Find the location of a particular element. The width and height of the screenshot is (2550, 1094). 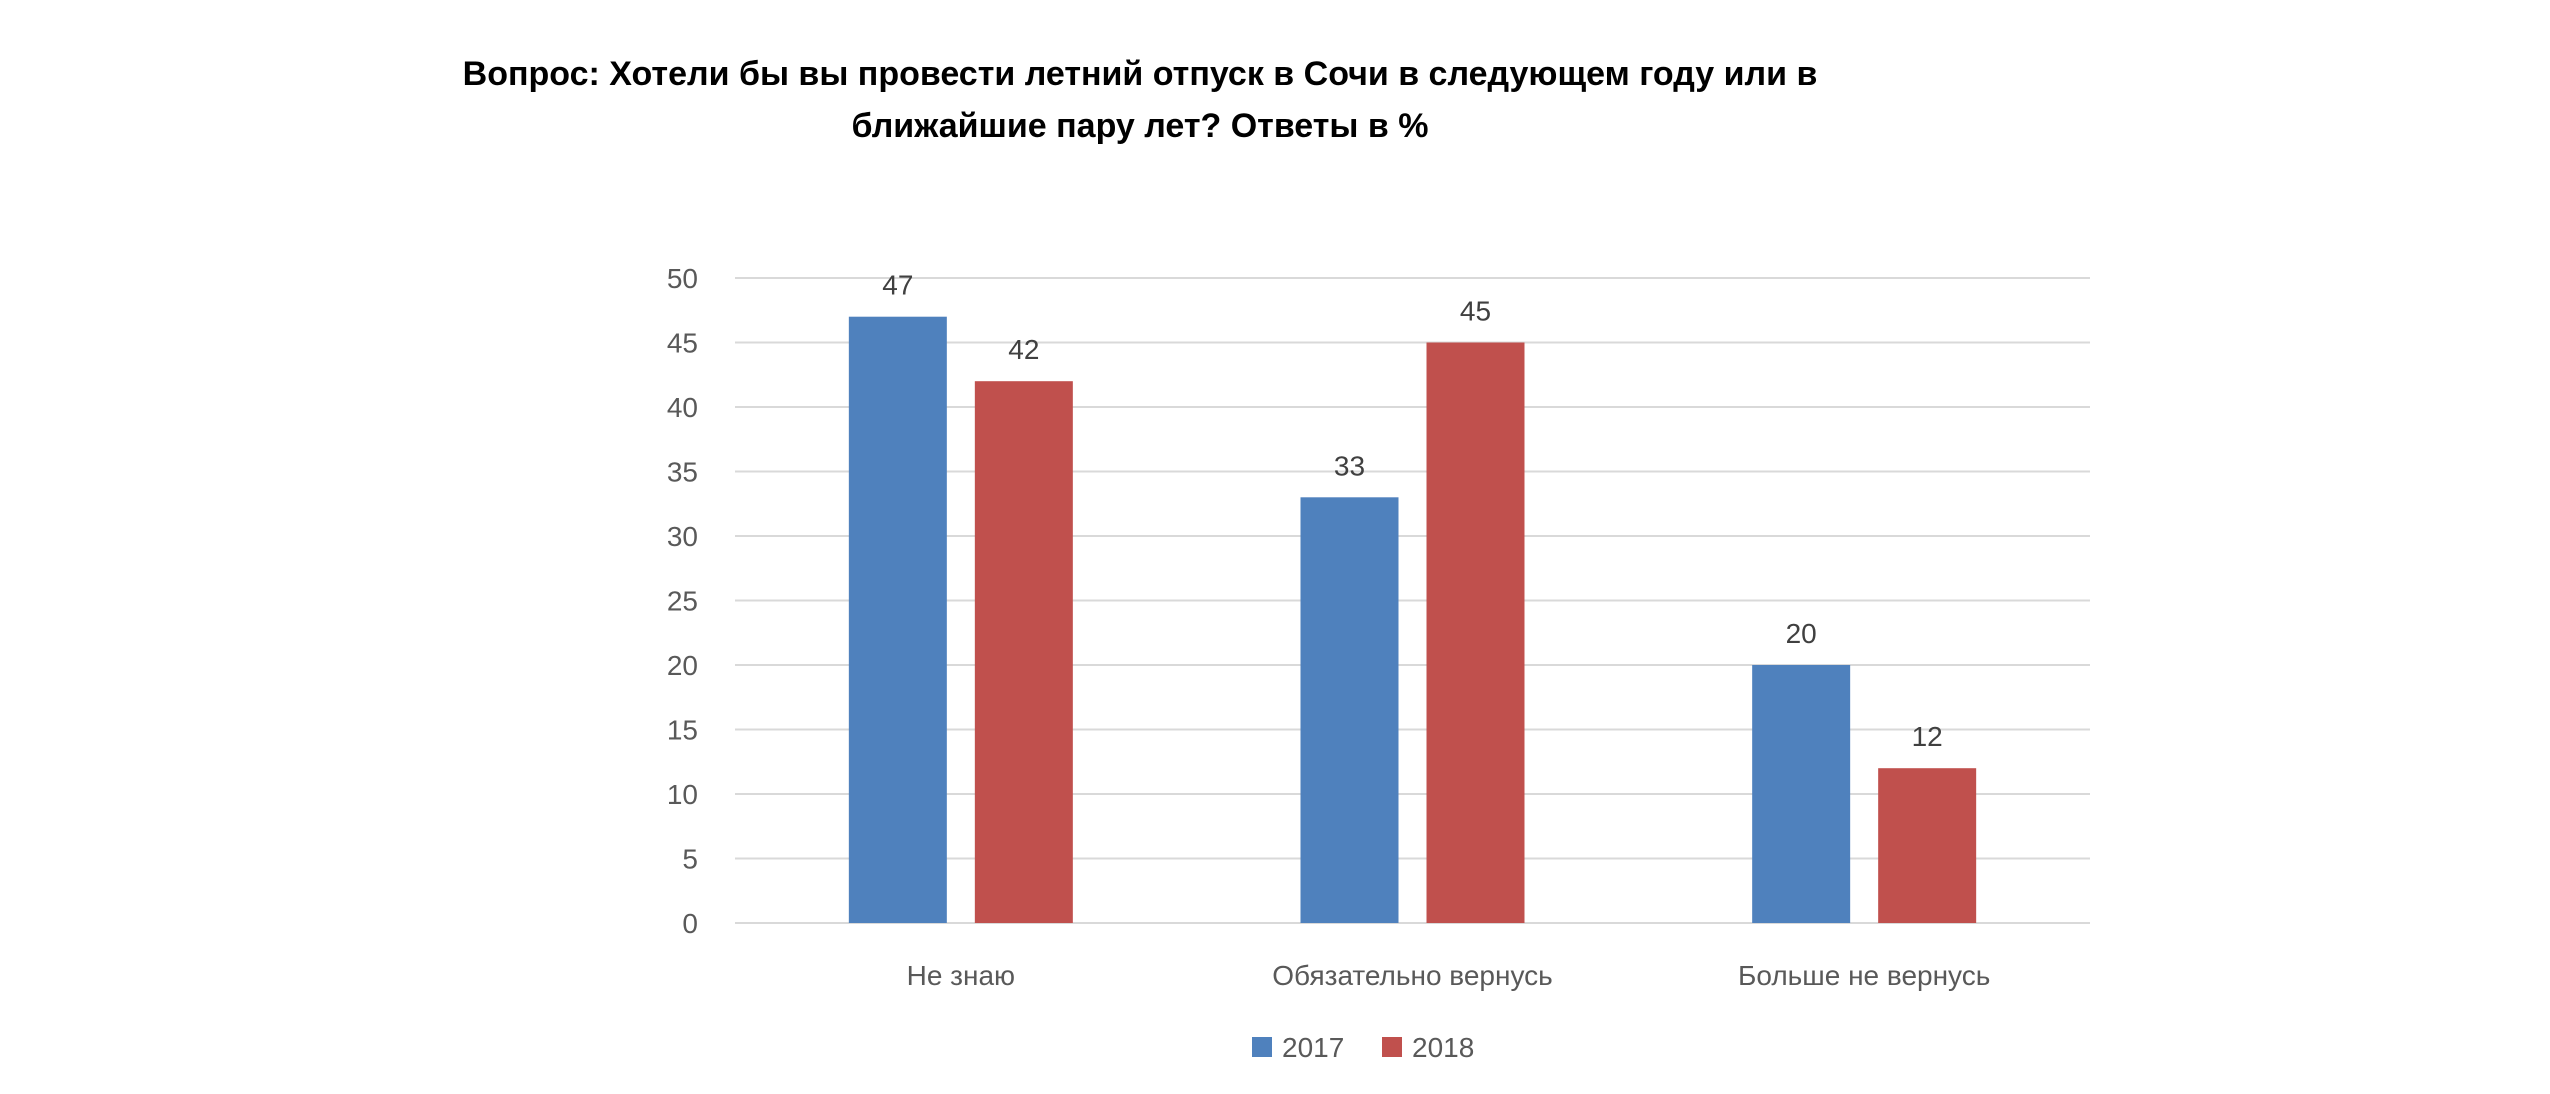

data-label-2018-2: 45 is located at coordinates (1475, 311).